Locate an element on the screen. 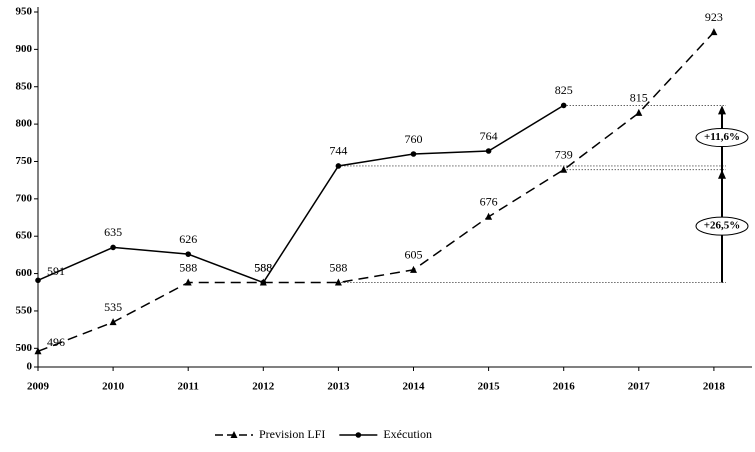  x-tick-label: 2016 is located at coordinates (564, 387).